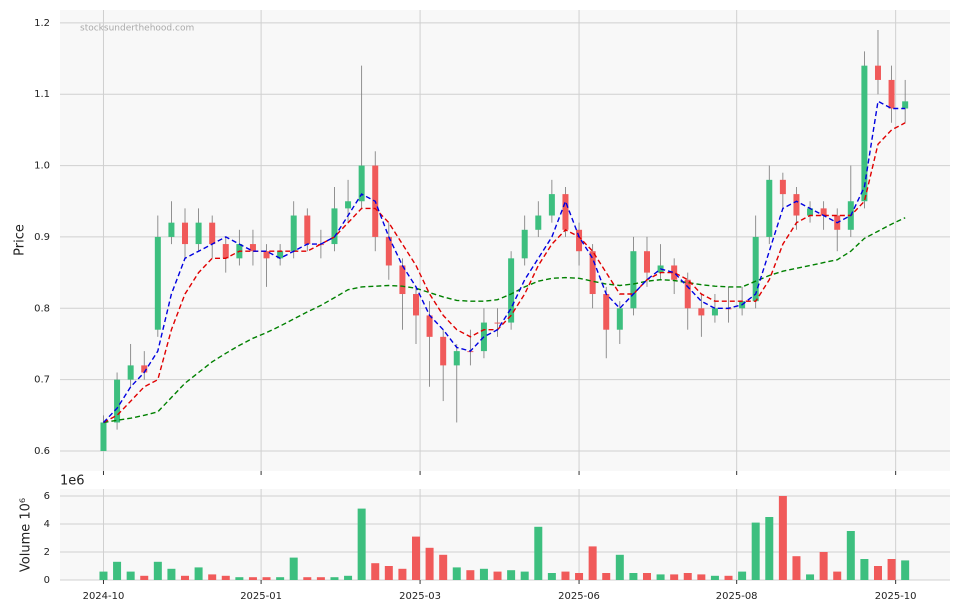  Describe the element at coordinates (579, 596) in the screenshot. I see `x-tick-label: 2025-06` at that location.